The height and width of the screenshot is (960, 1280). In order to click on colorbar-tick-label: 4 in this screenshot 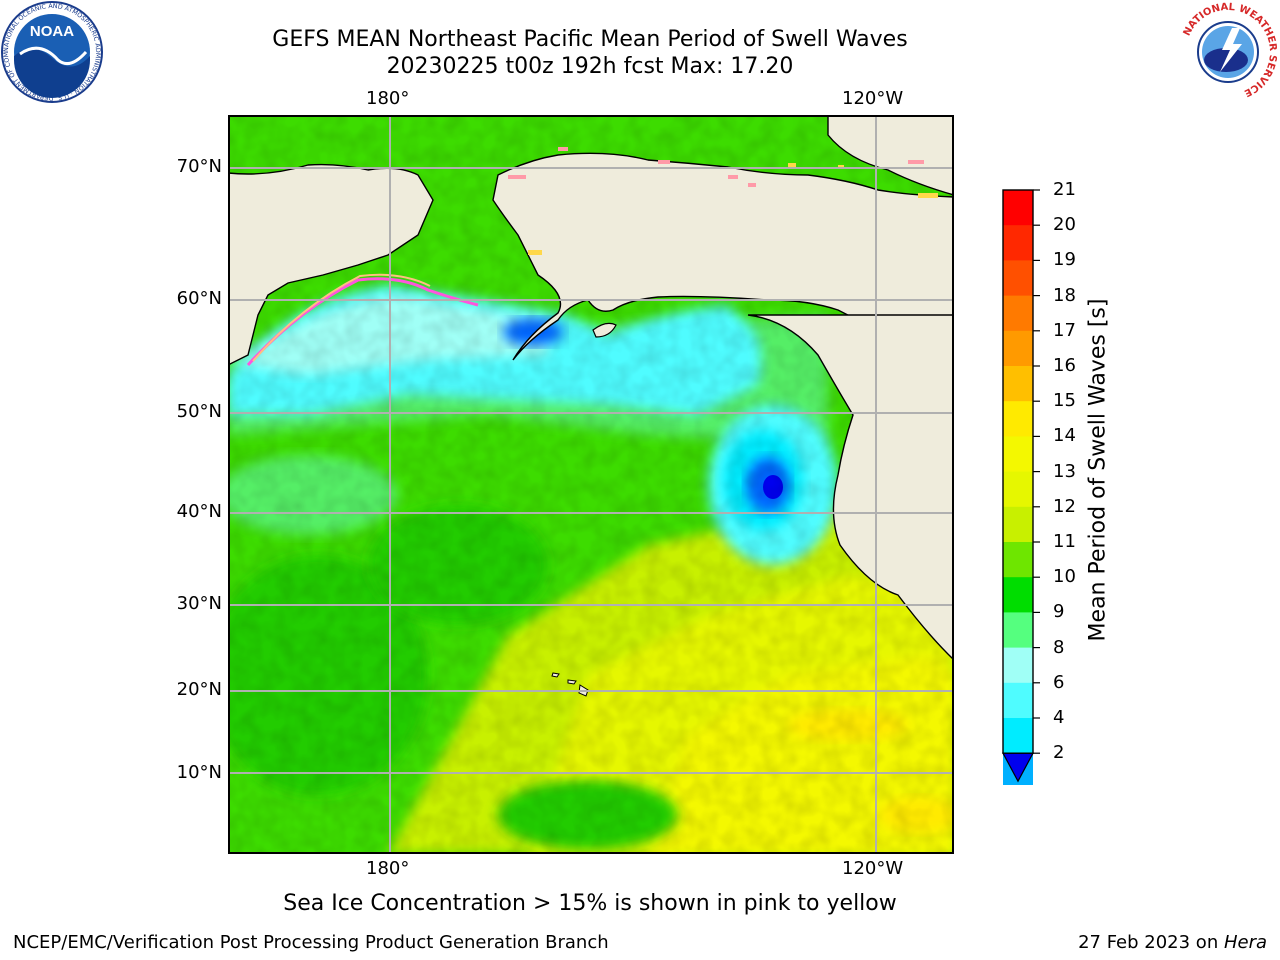, I will do `click(1059, 717)`.